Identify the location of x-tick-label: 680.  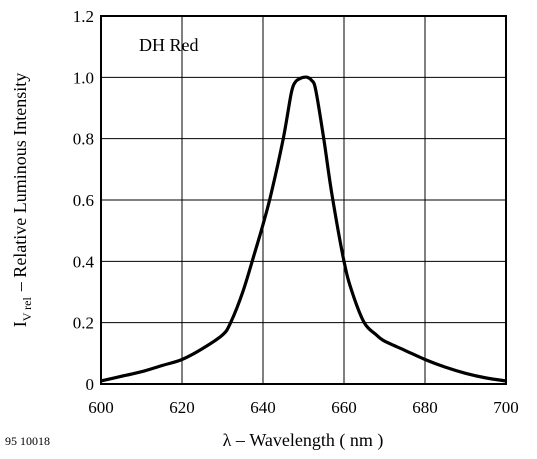
(425, 407).